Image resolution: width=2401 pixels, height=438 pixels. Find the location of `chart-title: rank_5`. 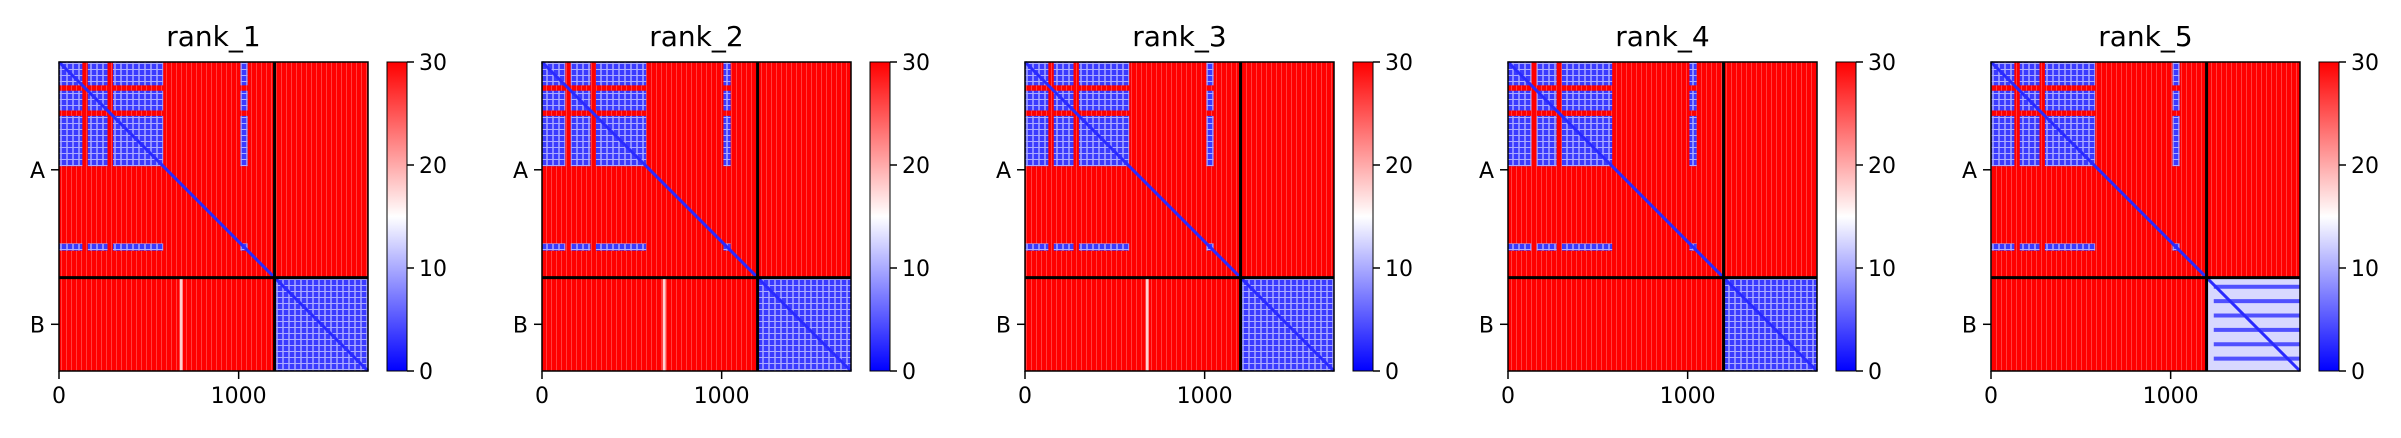

chart-title: rank_5 is located at coordinates (2145, 36).